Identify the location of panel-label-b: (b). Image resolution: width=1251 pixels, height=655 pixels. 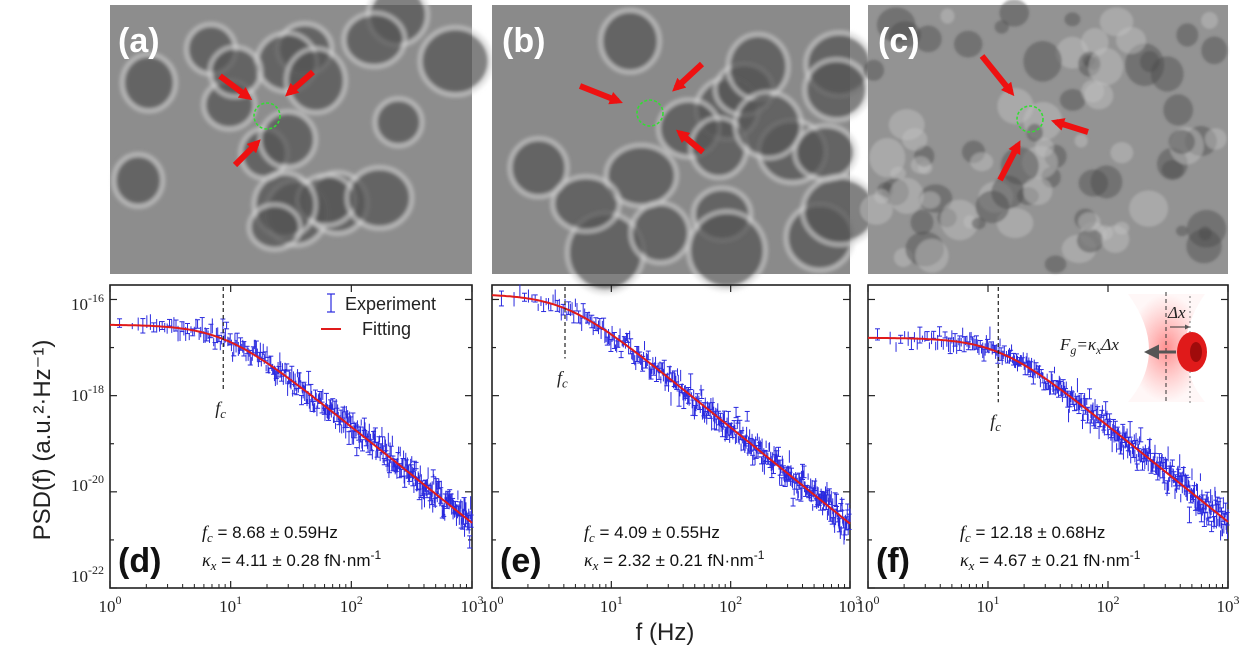
(523, 41).